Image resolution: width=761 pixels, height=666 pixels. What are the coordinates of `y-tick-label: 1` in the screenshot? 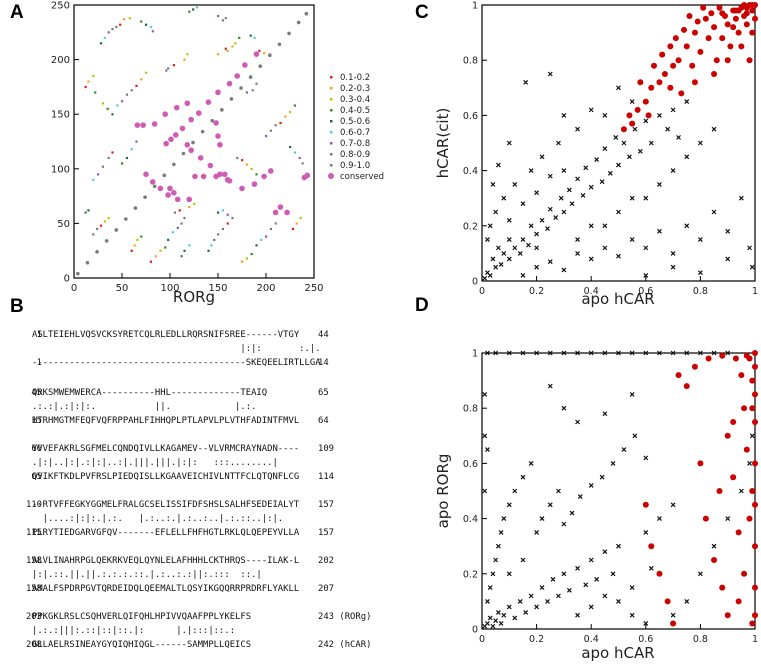 It's located at (475, 354).